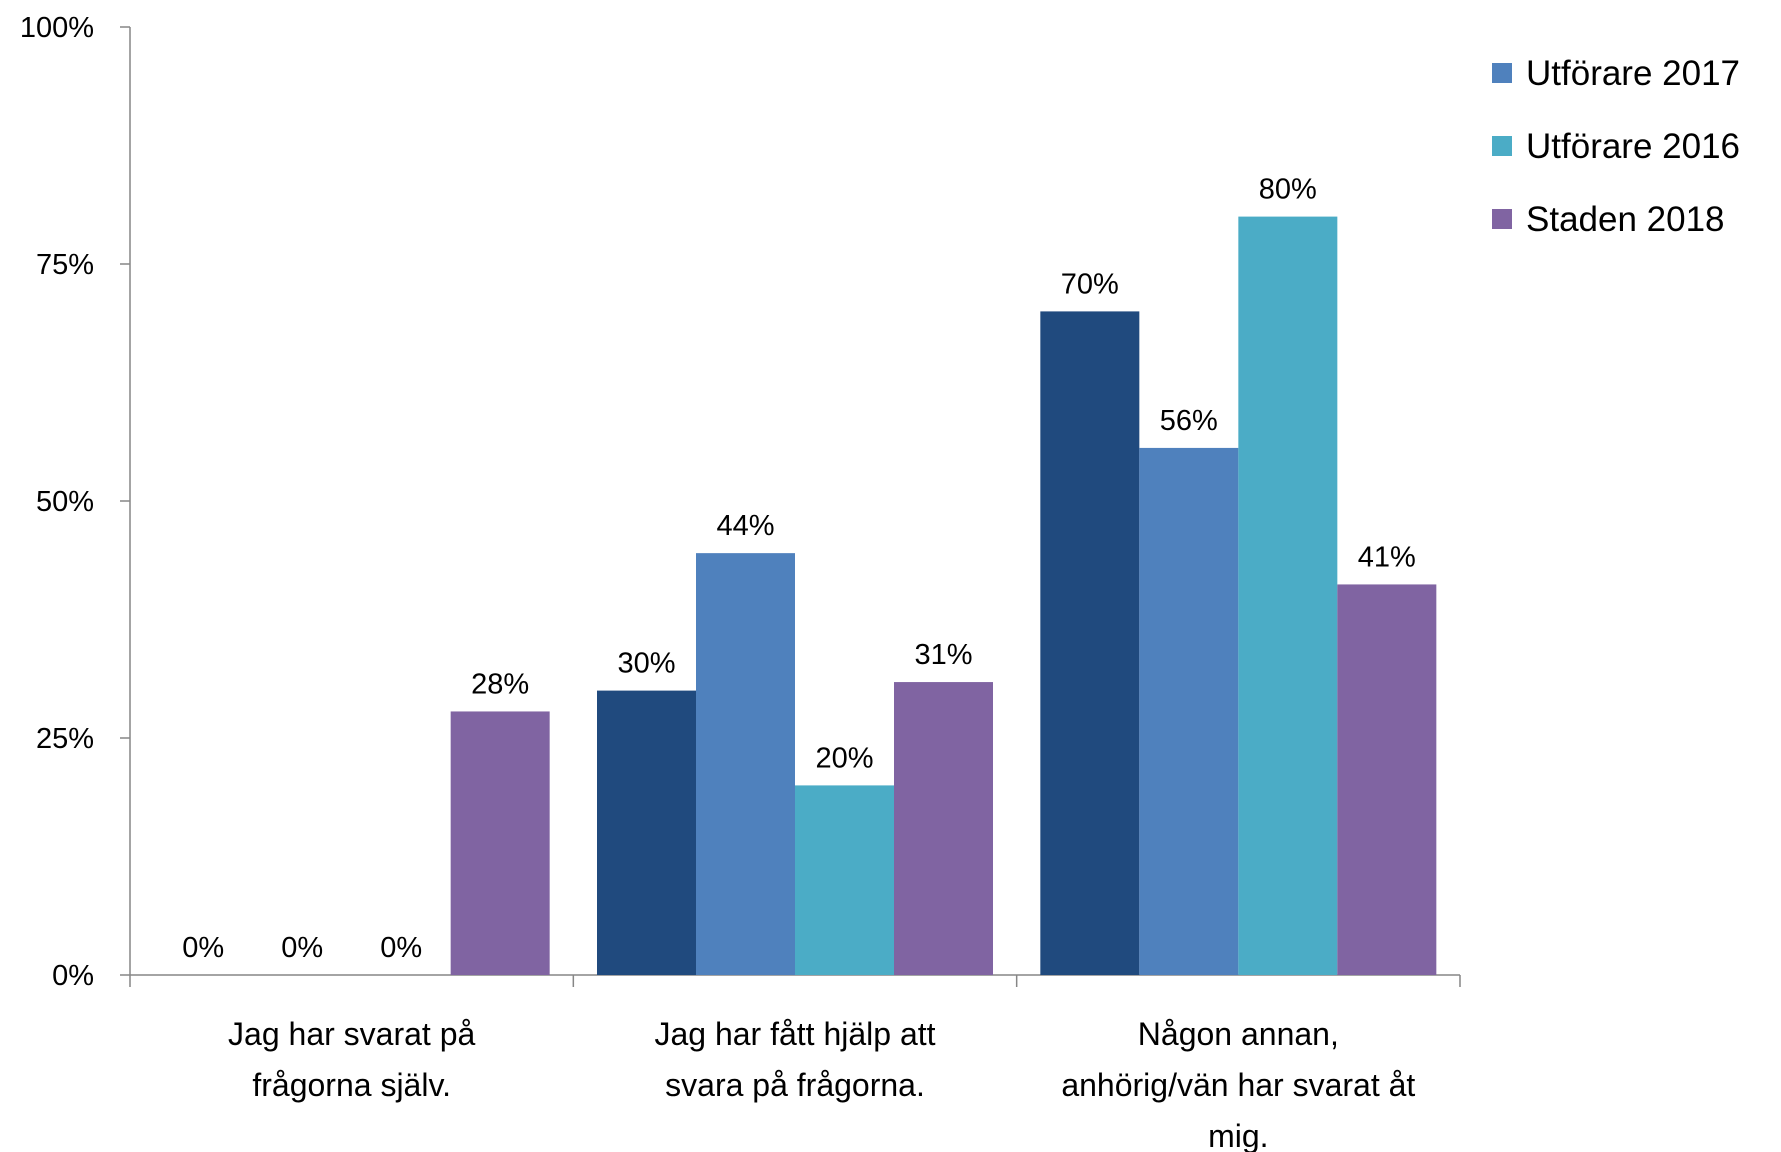 Image resolution: width=1781 pixels, height=1152 pixels. Describe the element at coordinates (1238, 1135) in the screenshot. I see `x-category-label-line: mig.` at that location.